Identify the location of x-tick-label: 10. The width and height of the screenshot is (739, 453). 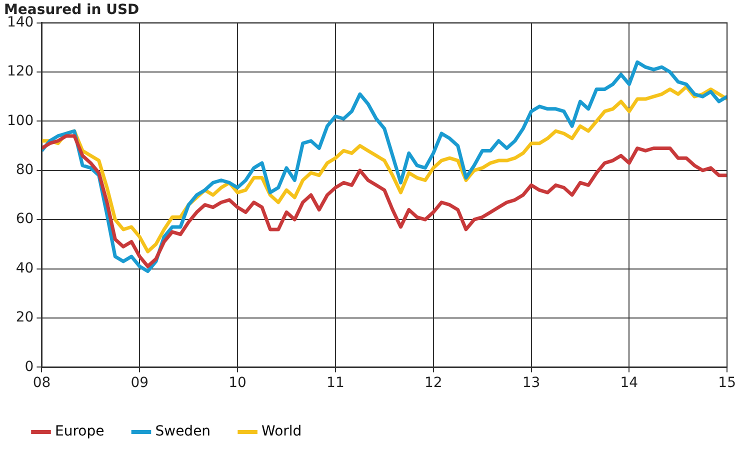
(237, 383).